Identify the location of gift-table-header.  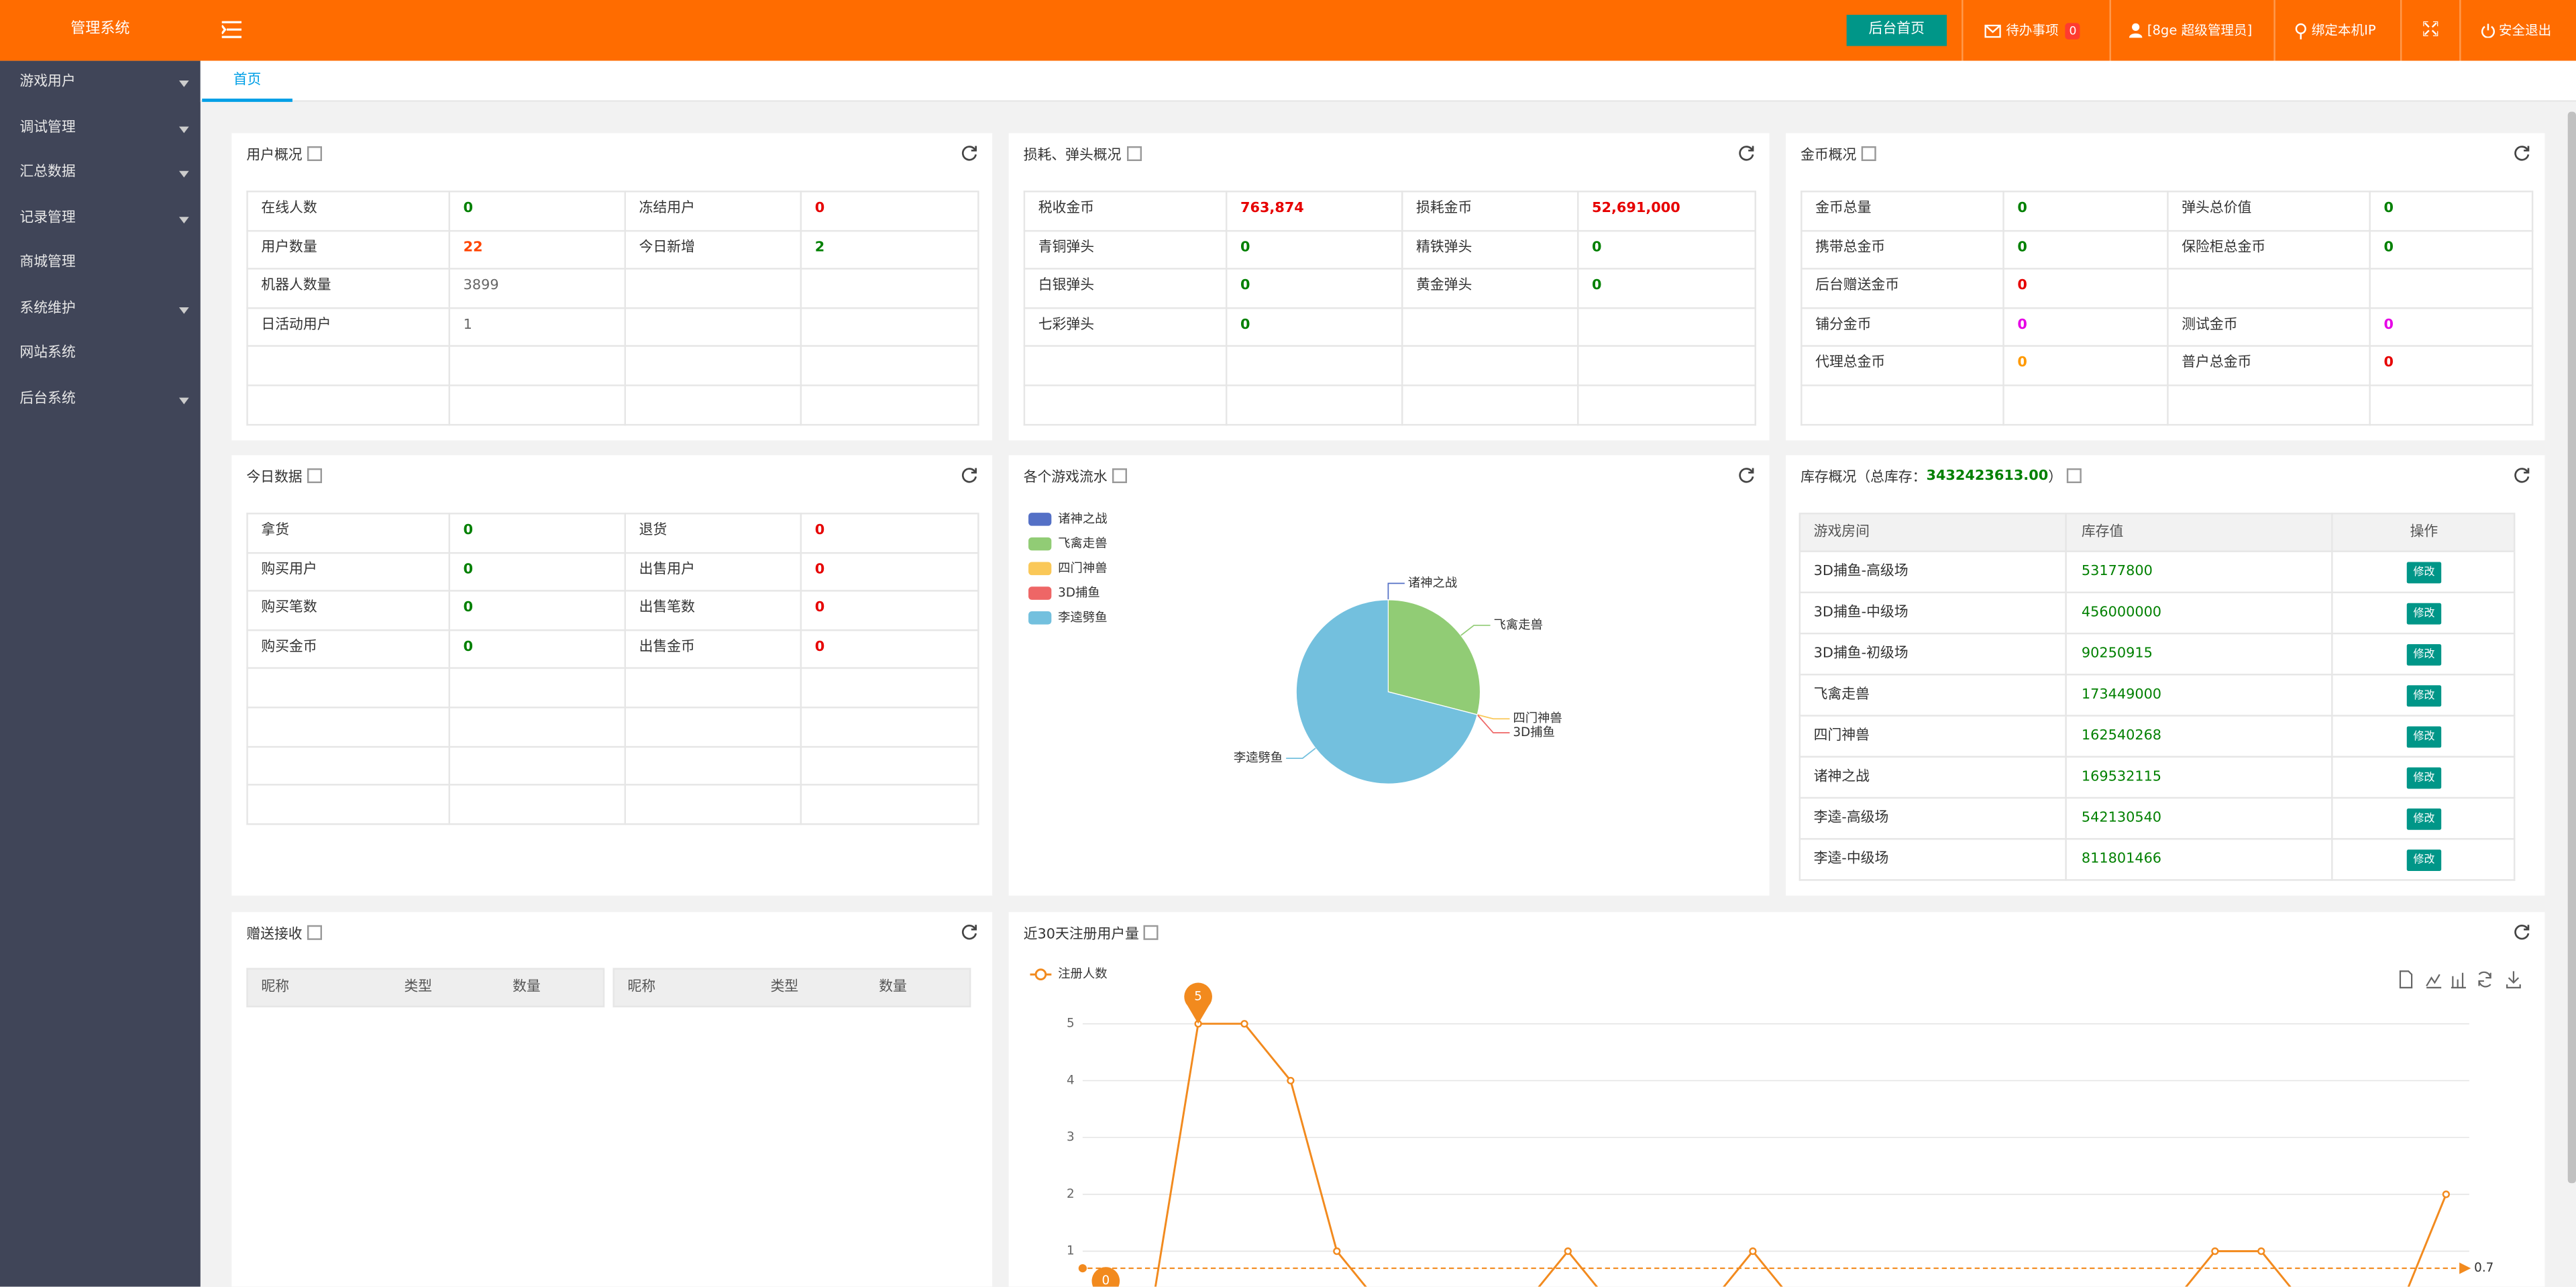
(425, 988).